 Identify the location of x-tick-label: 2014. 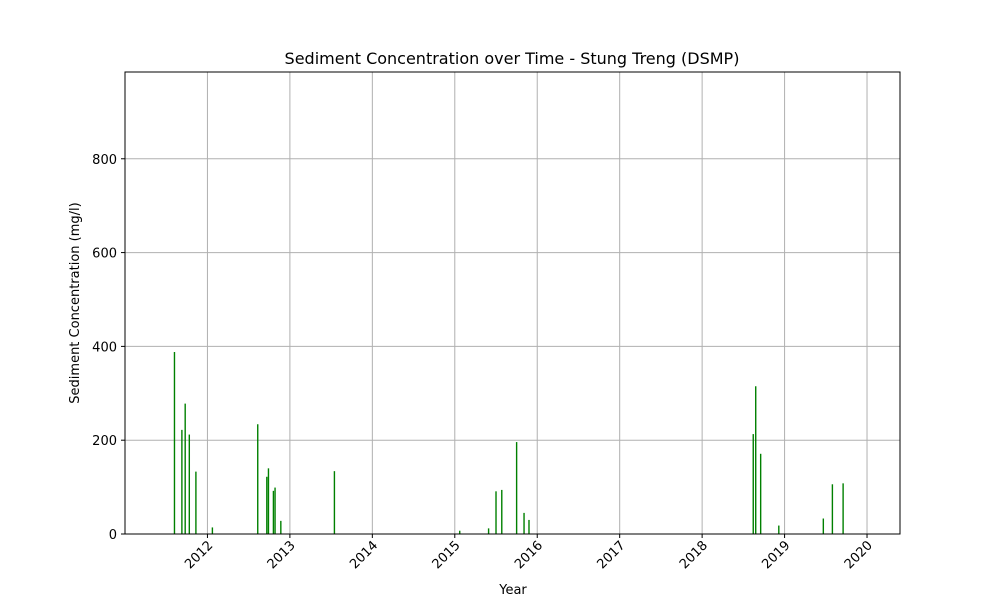
(364, 555).